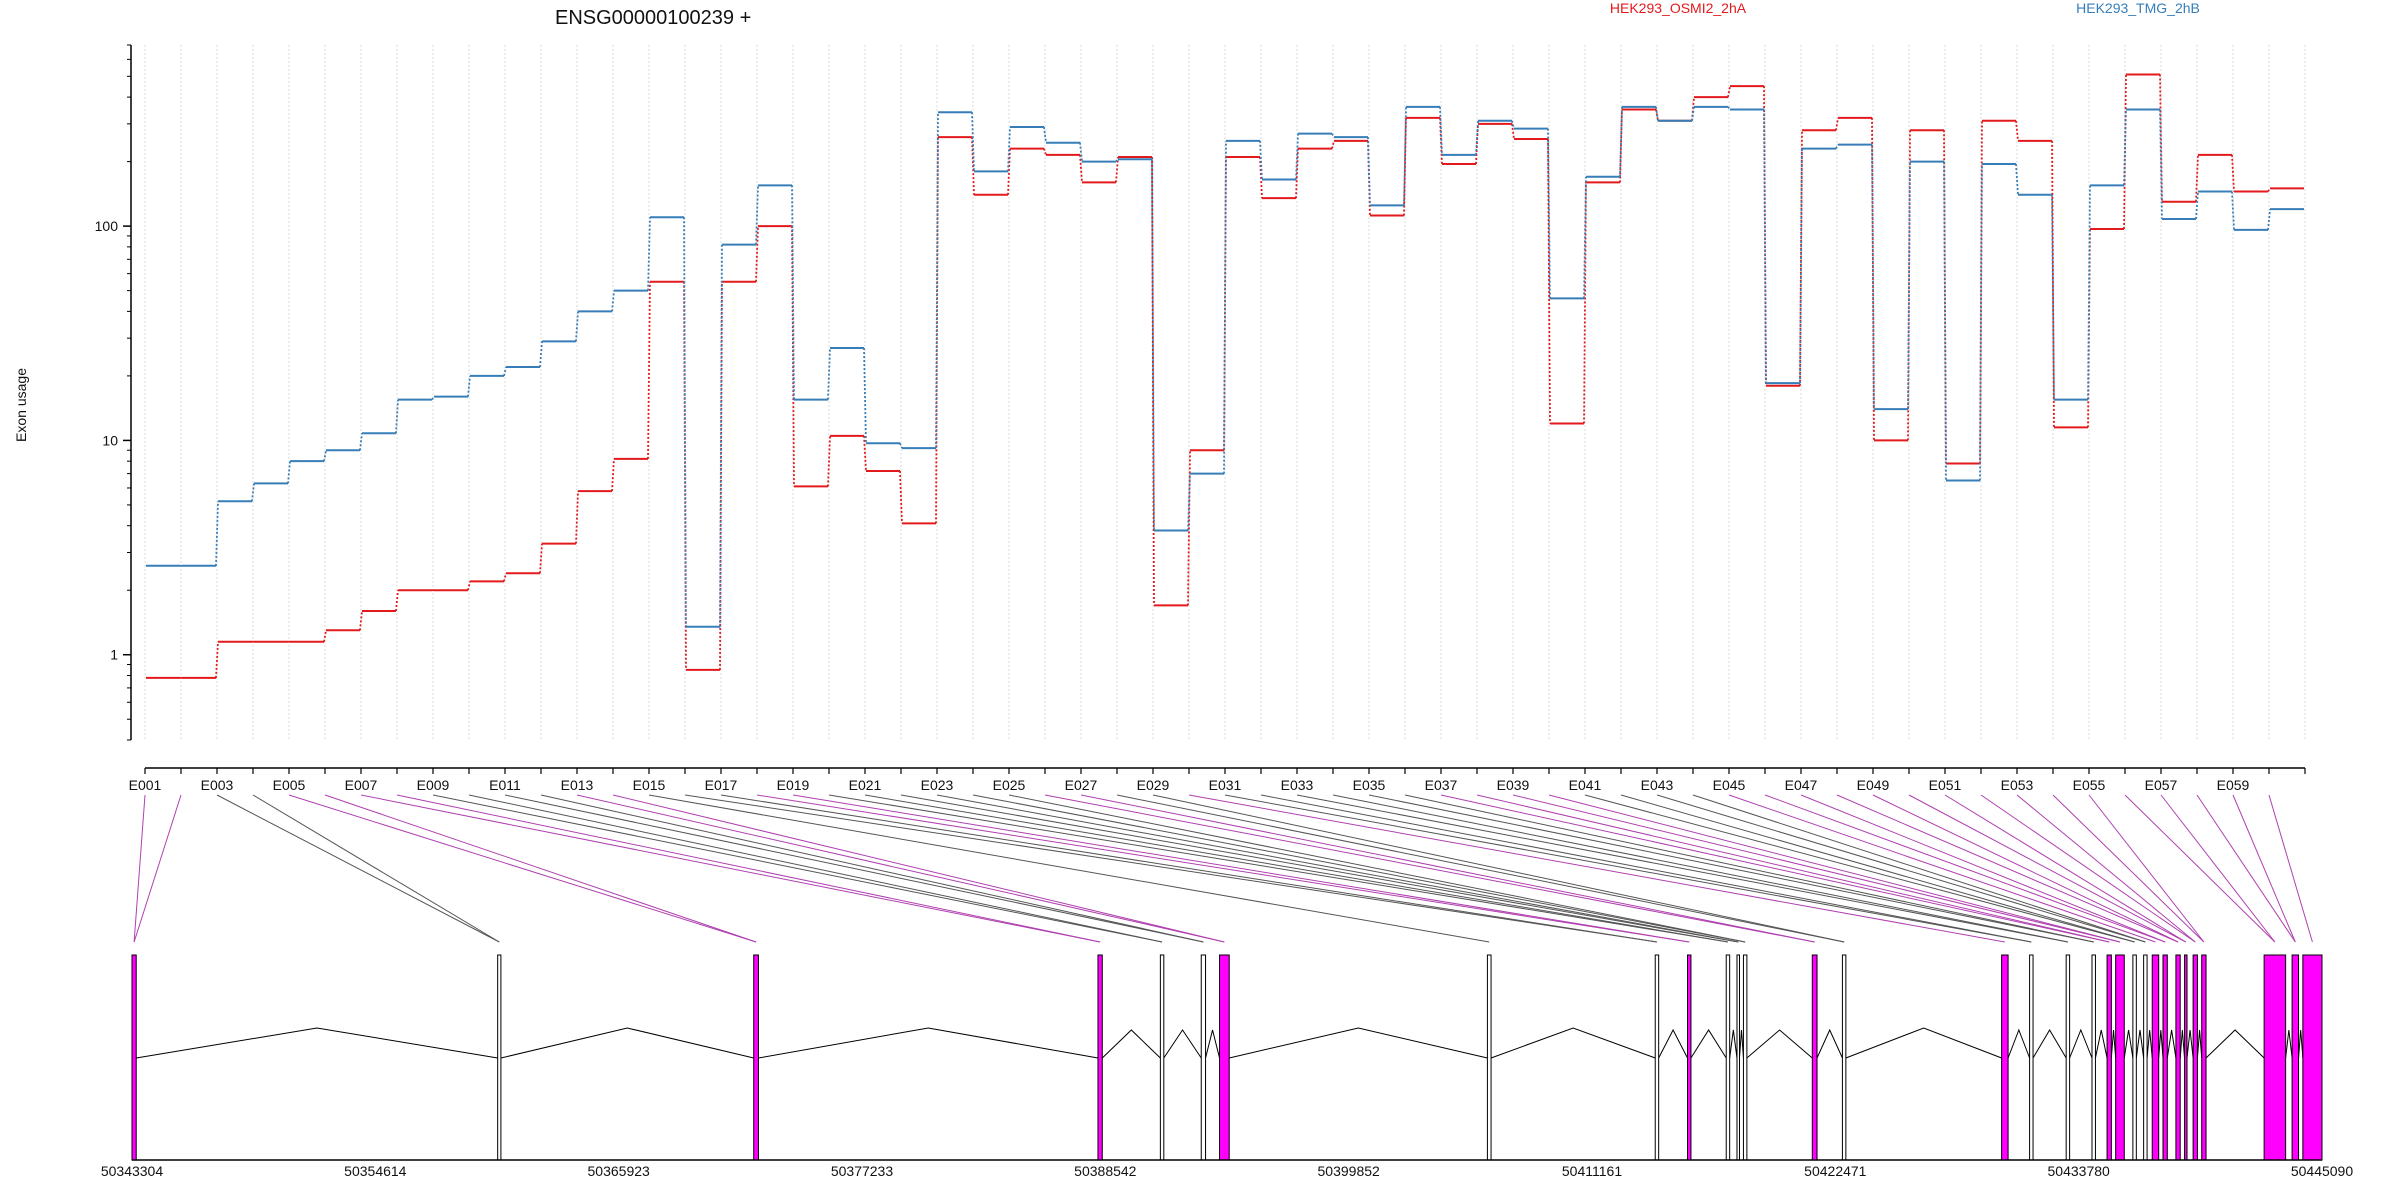 The height and width of the screenshot is (1200, 2400). What do you see at coordinates (721, 785) in the screenshot?
I see `x-tick-label: E017` at bounding box center [721, 785].